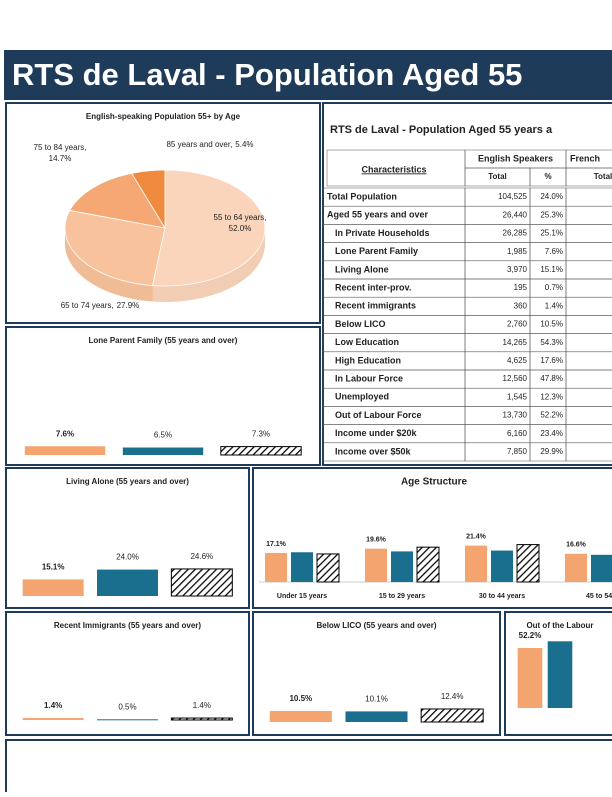  Describe the element at coordinates (517, 324) in the screenshot. I see `table-cell-text: 2,760` at that location.